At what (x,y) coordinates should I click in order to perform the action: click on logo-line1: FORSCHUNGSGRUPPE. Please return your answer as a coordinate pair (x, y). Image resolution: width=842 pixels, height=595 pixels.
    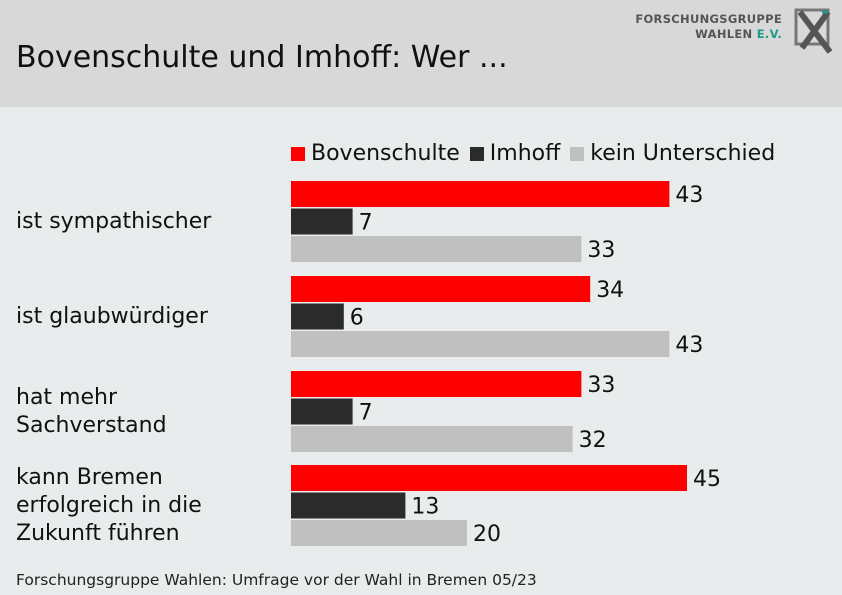
    Looking at the image, I should click on (708, 19).